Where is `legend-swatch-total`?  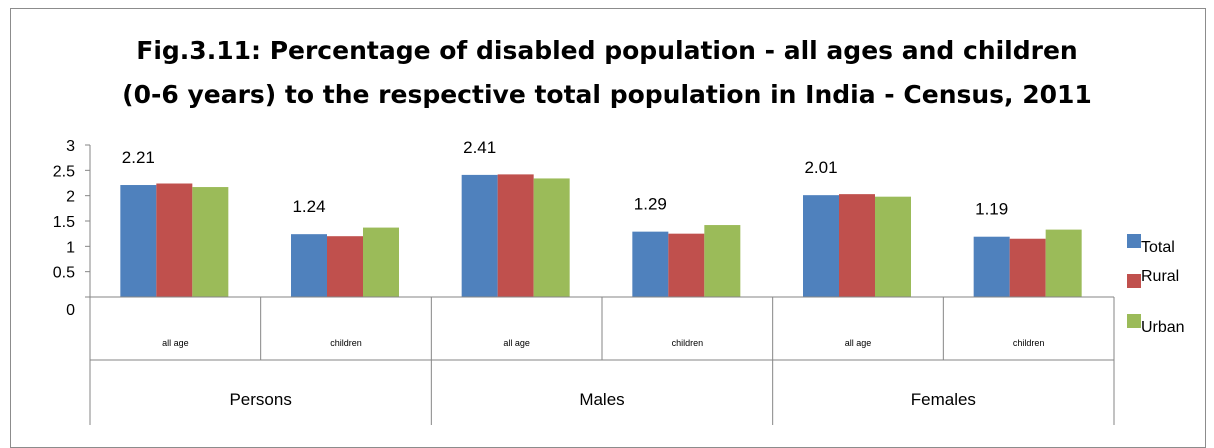 legend-swatch-total is located at coordinates (1134, 241).